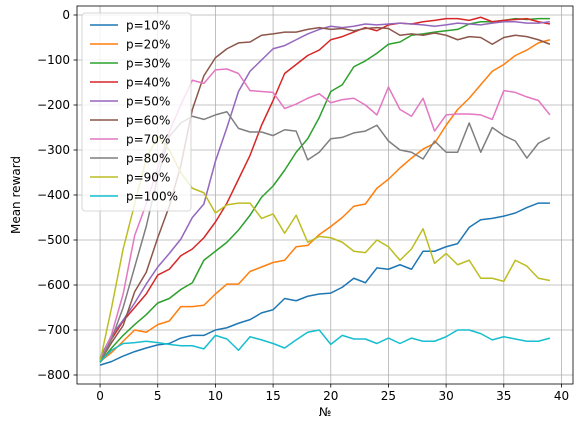 Image resolution: width=583 pixels, height=436 pixels. What do you see at coordinates (445, 396) in the screenshot?
I see `x-tick-label: 30` at bounding box center [445, 396].